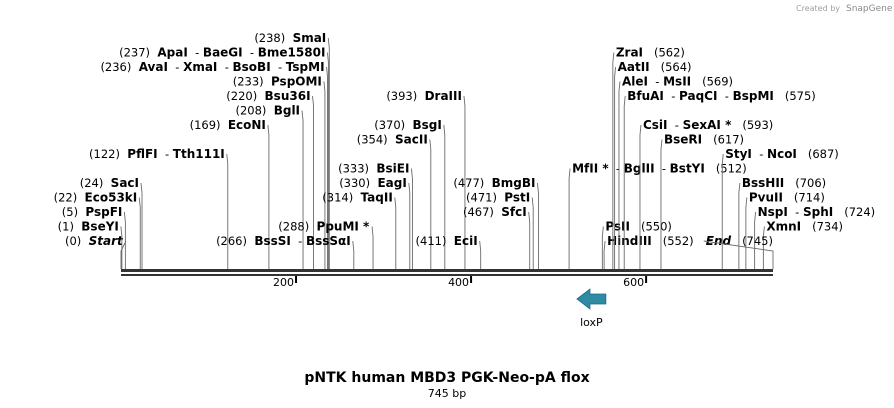 The width and height of the screenshot is (894, 408). I want to click on map-title: pNTK human MBD3 PGK-Neo-pA flox, so click(446, 378).